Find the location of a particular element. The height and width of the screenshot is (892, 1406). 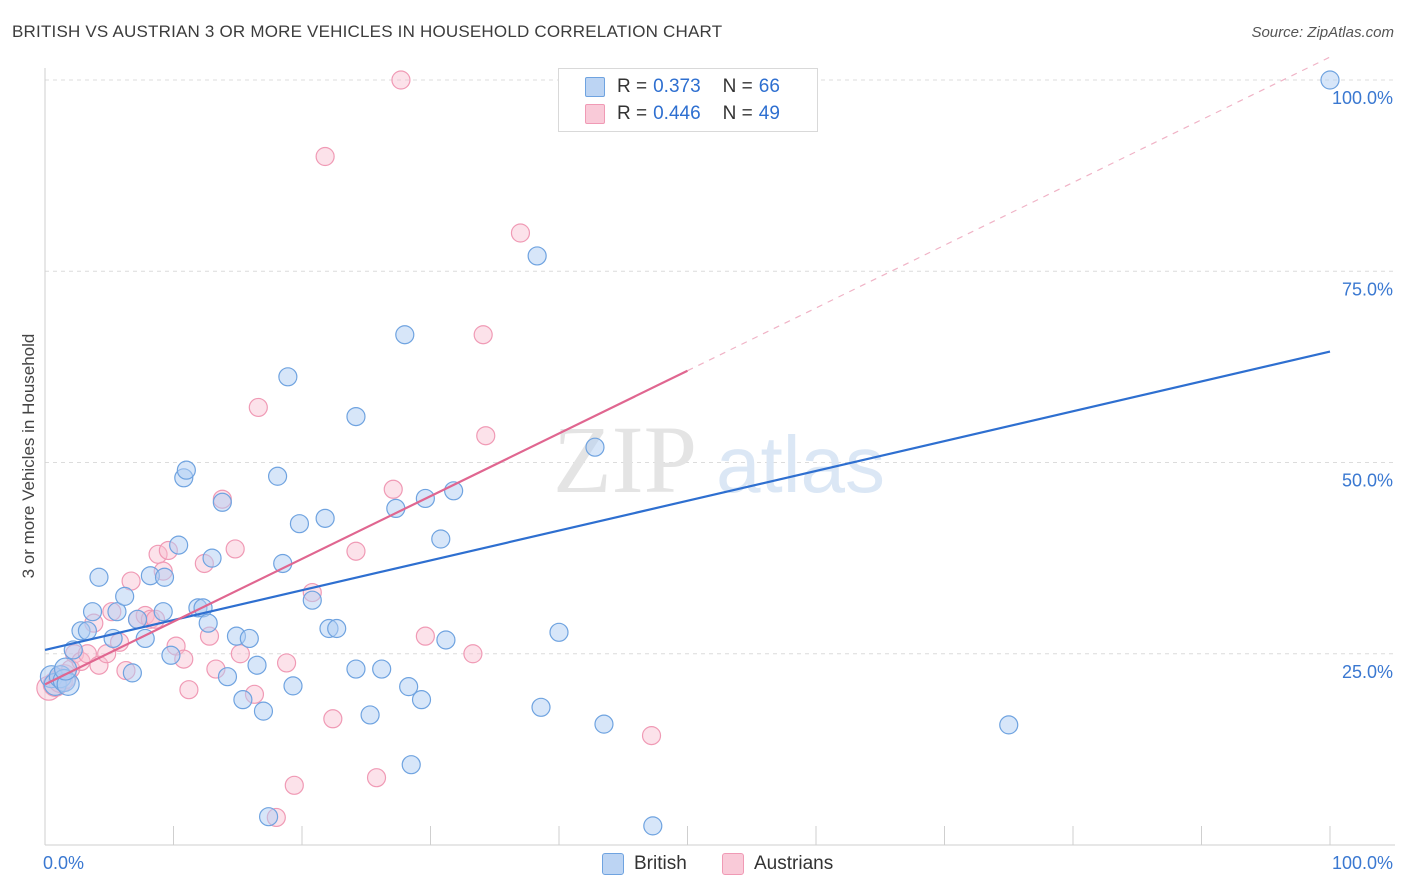

watermark: ZIP atlas is located at coordinates (719, 459).